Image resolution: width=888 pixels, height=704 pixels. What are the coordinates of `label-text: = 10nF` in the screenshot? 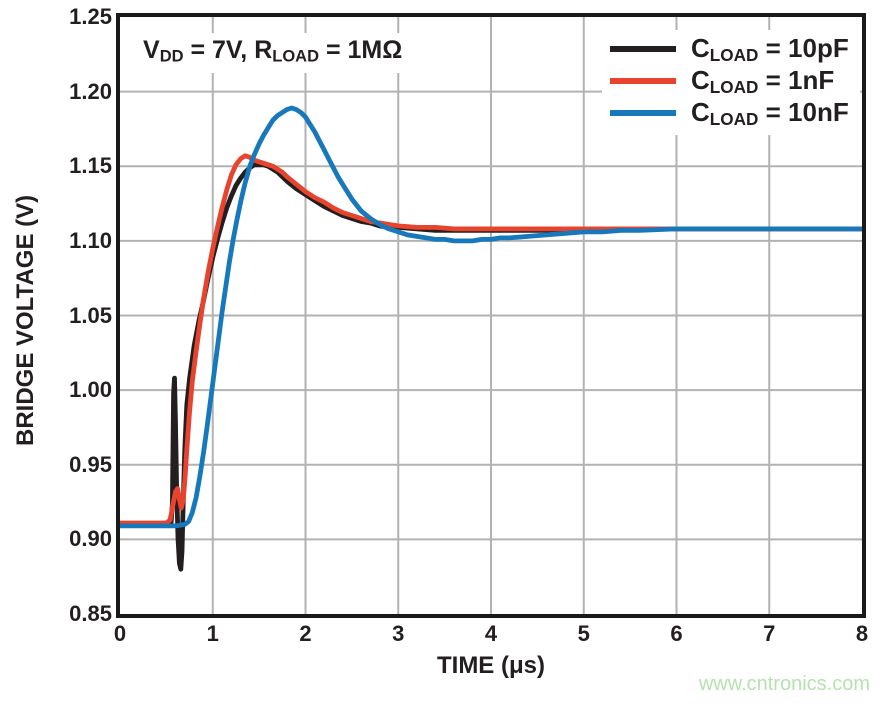 It's located at (803, 111).